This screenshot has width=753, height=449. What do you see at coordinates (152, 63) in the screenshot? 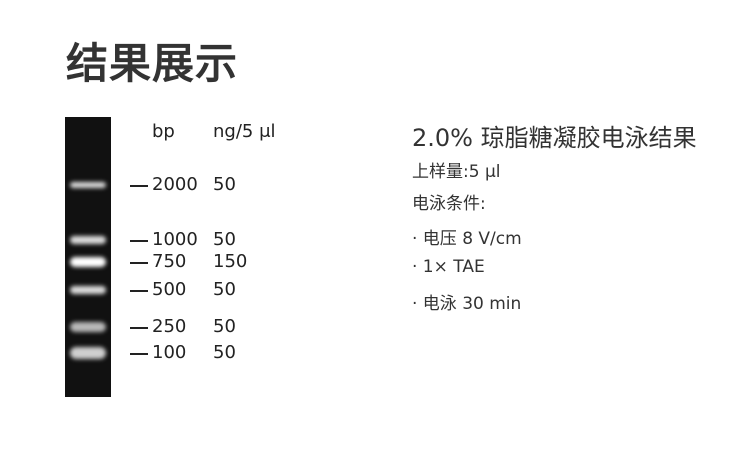
I see `page-title: 结果展示` at bounding box center [152, 63].